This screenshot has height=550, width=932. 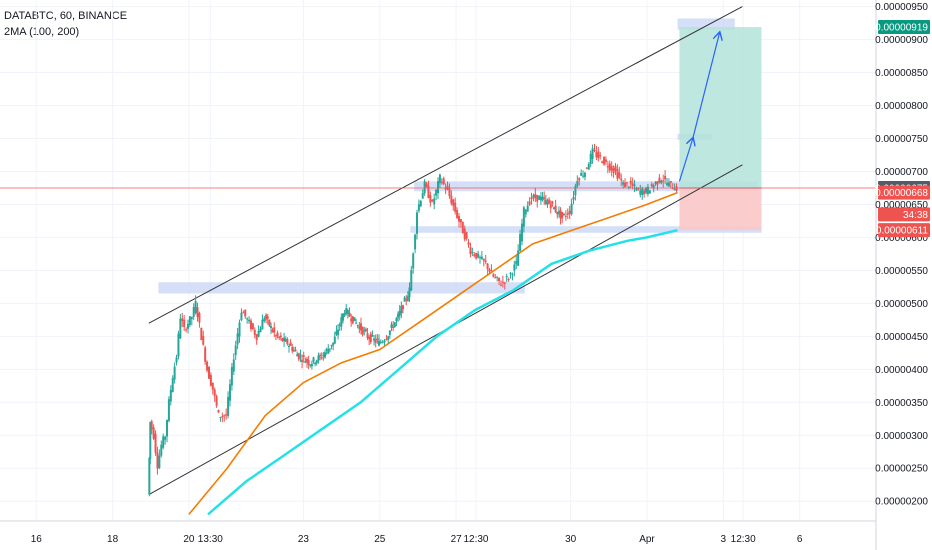 What do you see at coordinates (706, 86) in the screenshot?
I see `projection-arrow` at bounding box center [706, 86].